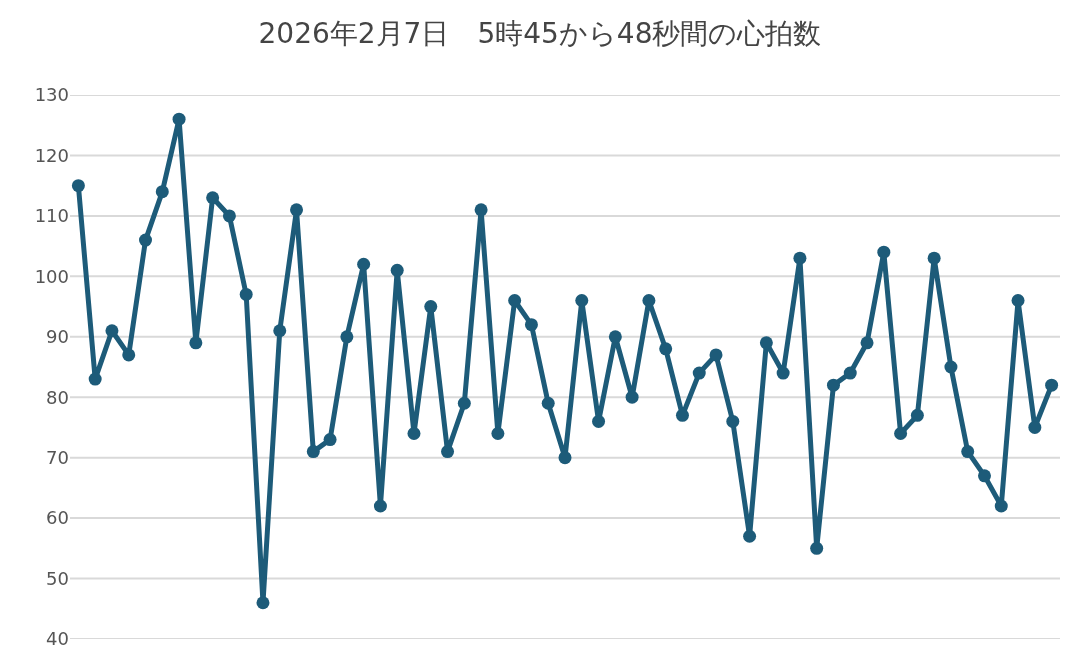  What do you see at coordinates (57, 397) in the screenshot?
I see `y-tick-label: 80` at bounding box center [57, 397].